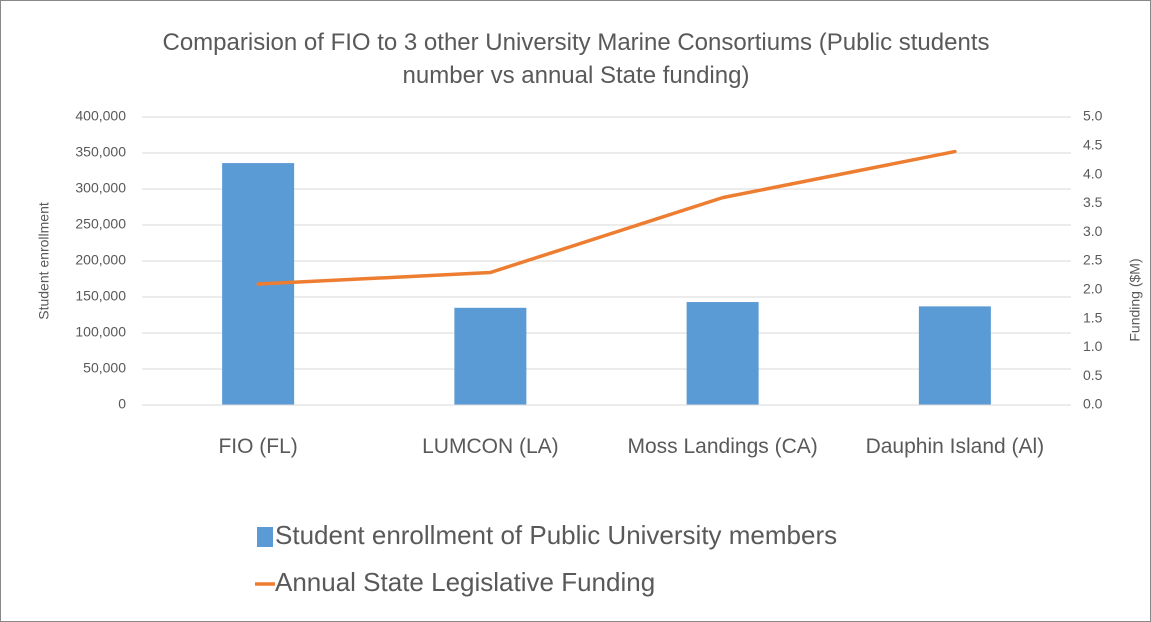 Image resolution: width=1151 pixels, height=622 pixels. Describe the element at coordinates (1093, 116) in the screenshot. I see `y2-tick-label: 5.0` at that location.